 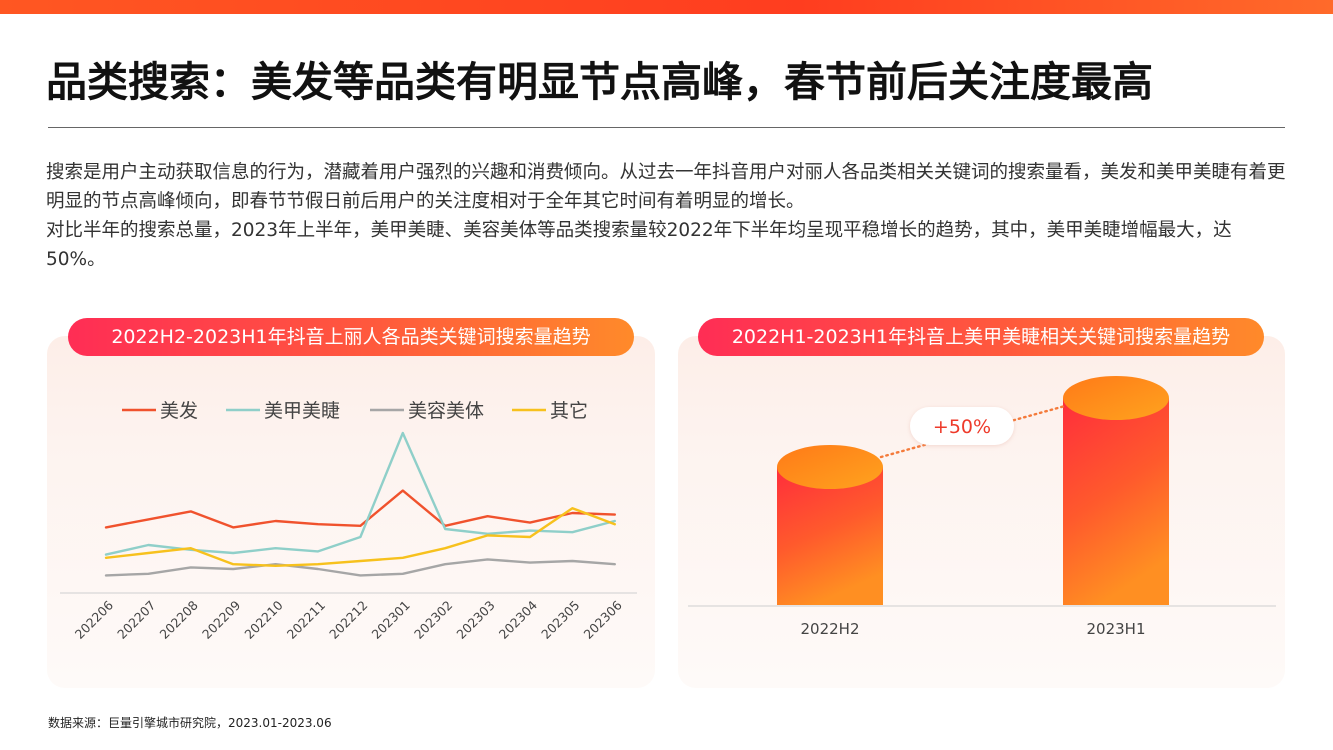 What do you see at coordinates (263, 619) in the screenshot?
I see `x-tick-label: 202210` at bounding box center [263, 619].